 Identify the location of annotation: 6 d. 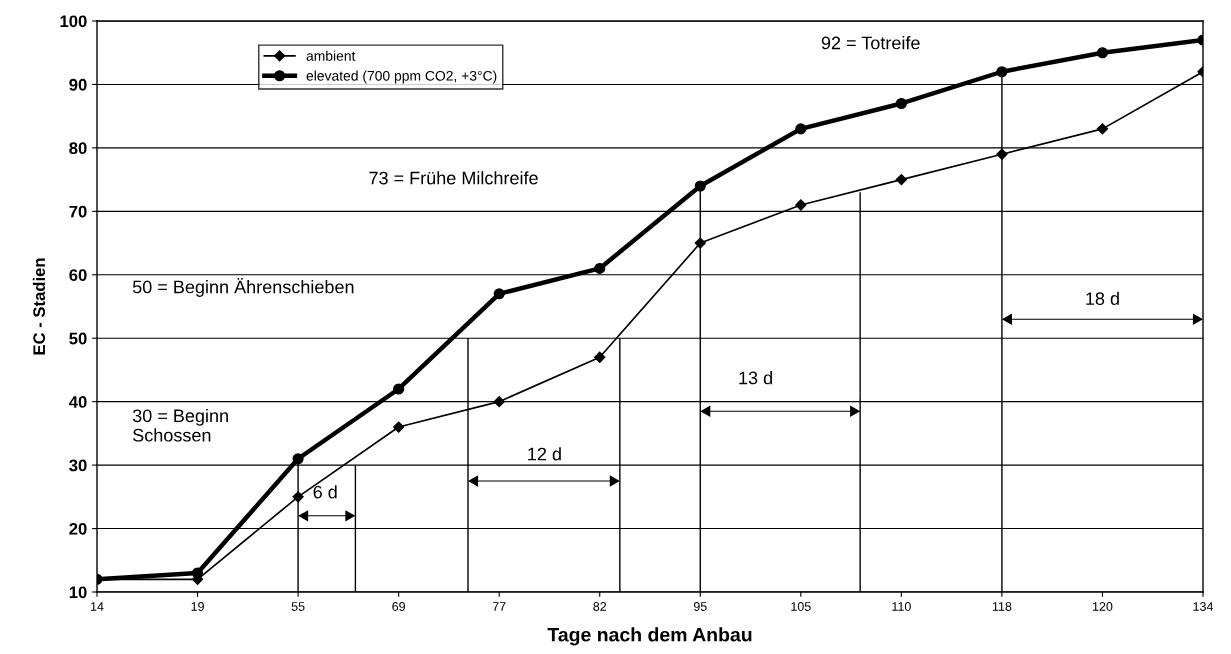
(325, 492).